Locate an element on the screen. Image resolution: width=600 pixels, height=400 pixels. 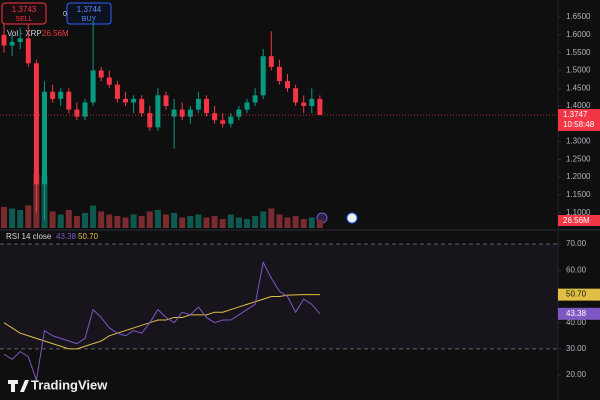
y-tick-label: 1.1500 is located at coordinates (578, 194).